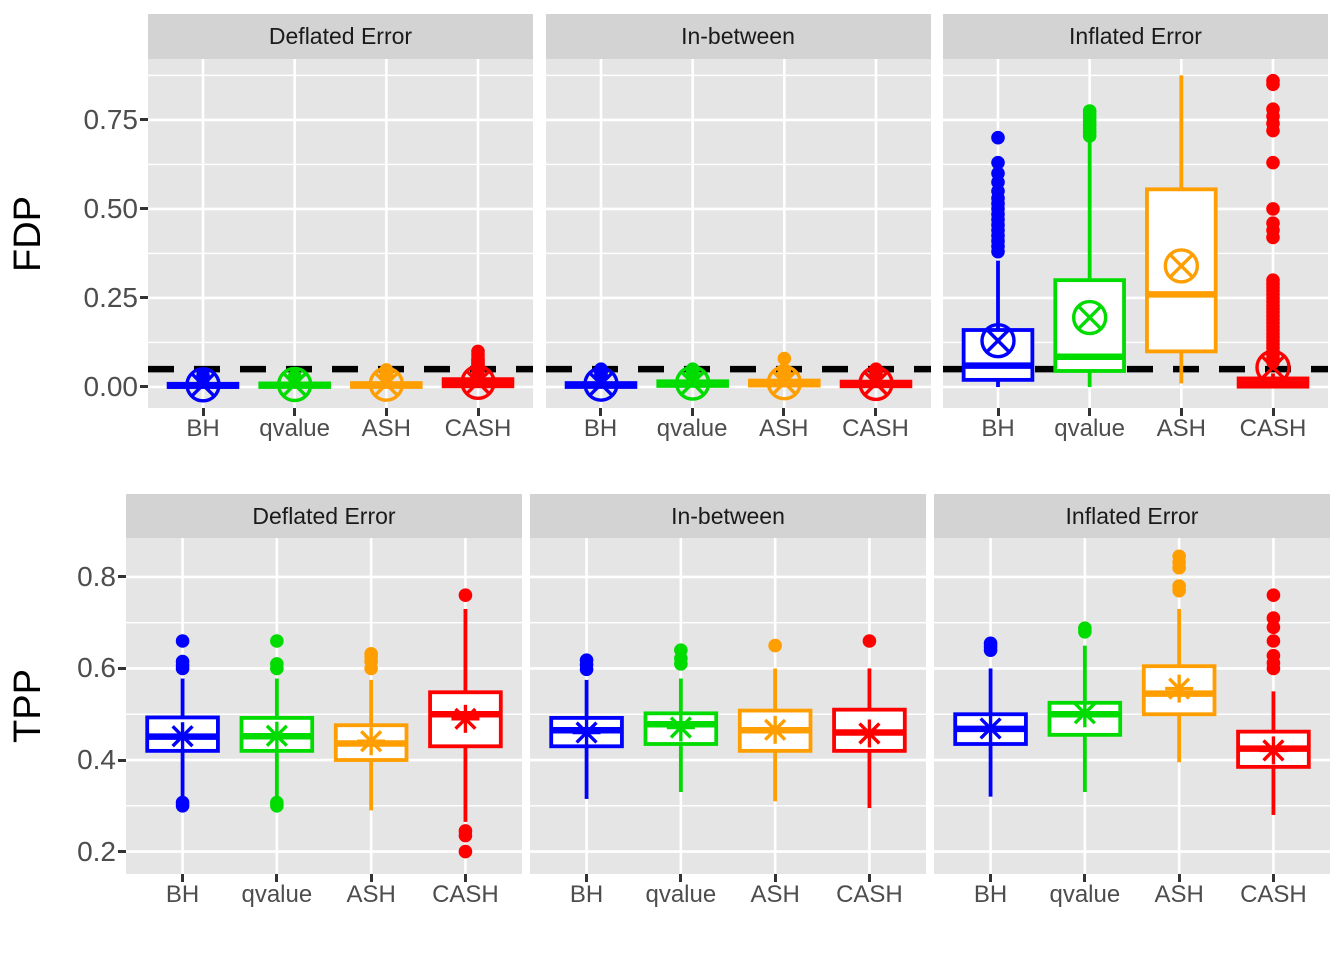 The height and width of the screenshot is (960, 1344). Describe the element at coordinates (96, 851) in the screenshot. I see `y-tick-label: 0.2` at that location.